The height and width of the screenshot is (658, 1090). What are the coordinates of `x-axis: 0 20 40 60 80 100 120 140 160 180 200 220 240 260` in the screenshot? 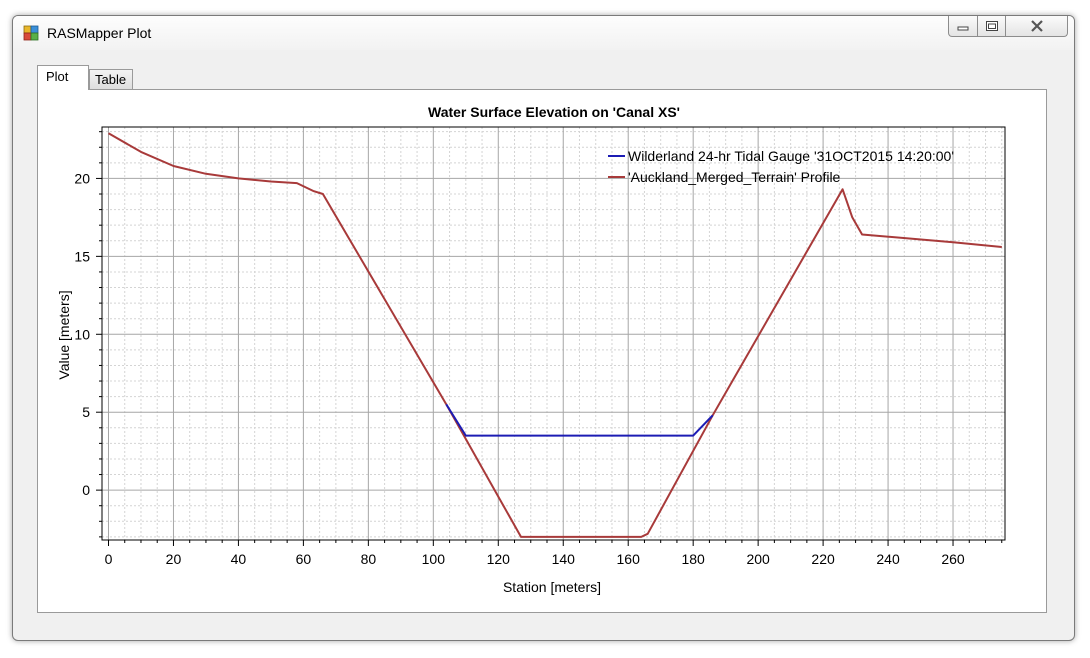 It's located at (554, 553).